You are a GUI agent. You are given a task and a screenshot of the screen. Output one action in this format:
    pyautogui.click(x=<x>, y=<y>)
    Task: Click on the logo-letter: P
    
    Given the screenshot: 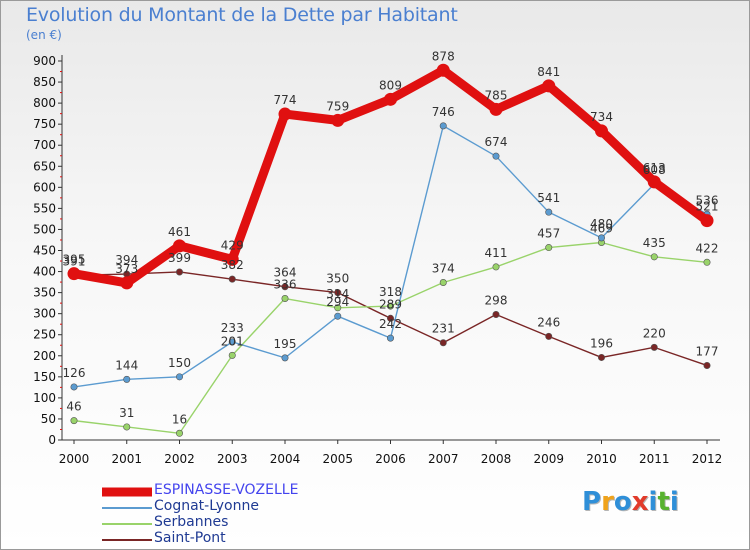 What is the action you would take?
    pyautogui.click(x=592, y=502)
    